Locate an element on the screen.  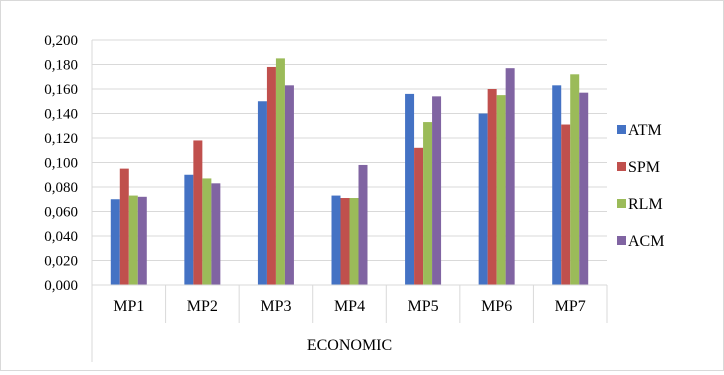
legend-label-acm: ACM is located at coordinates (646, 241).